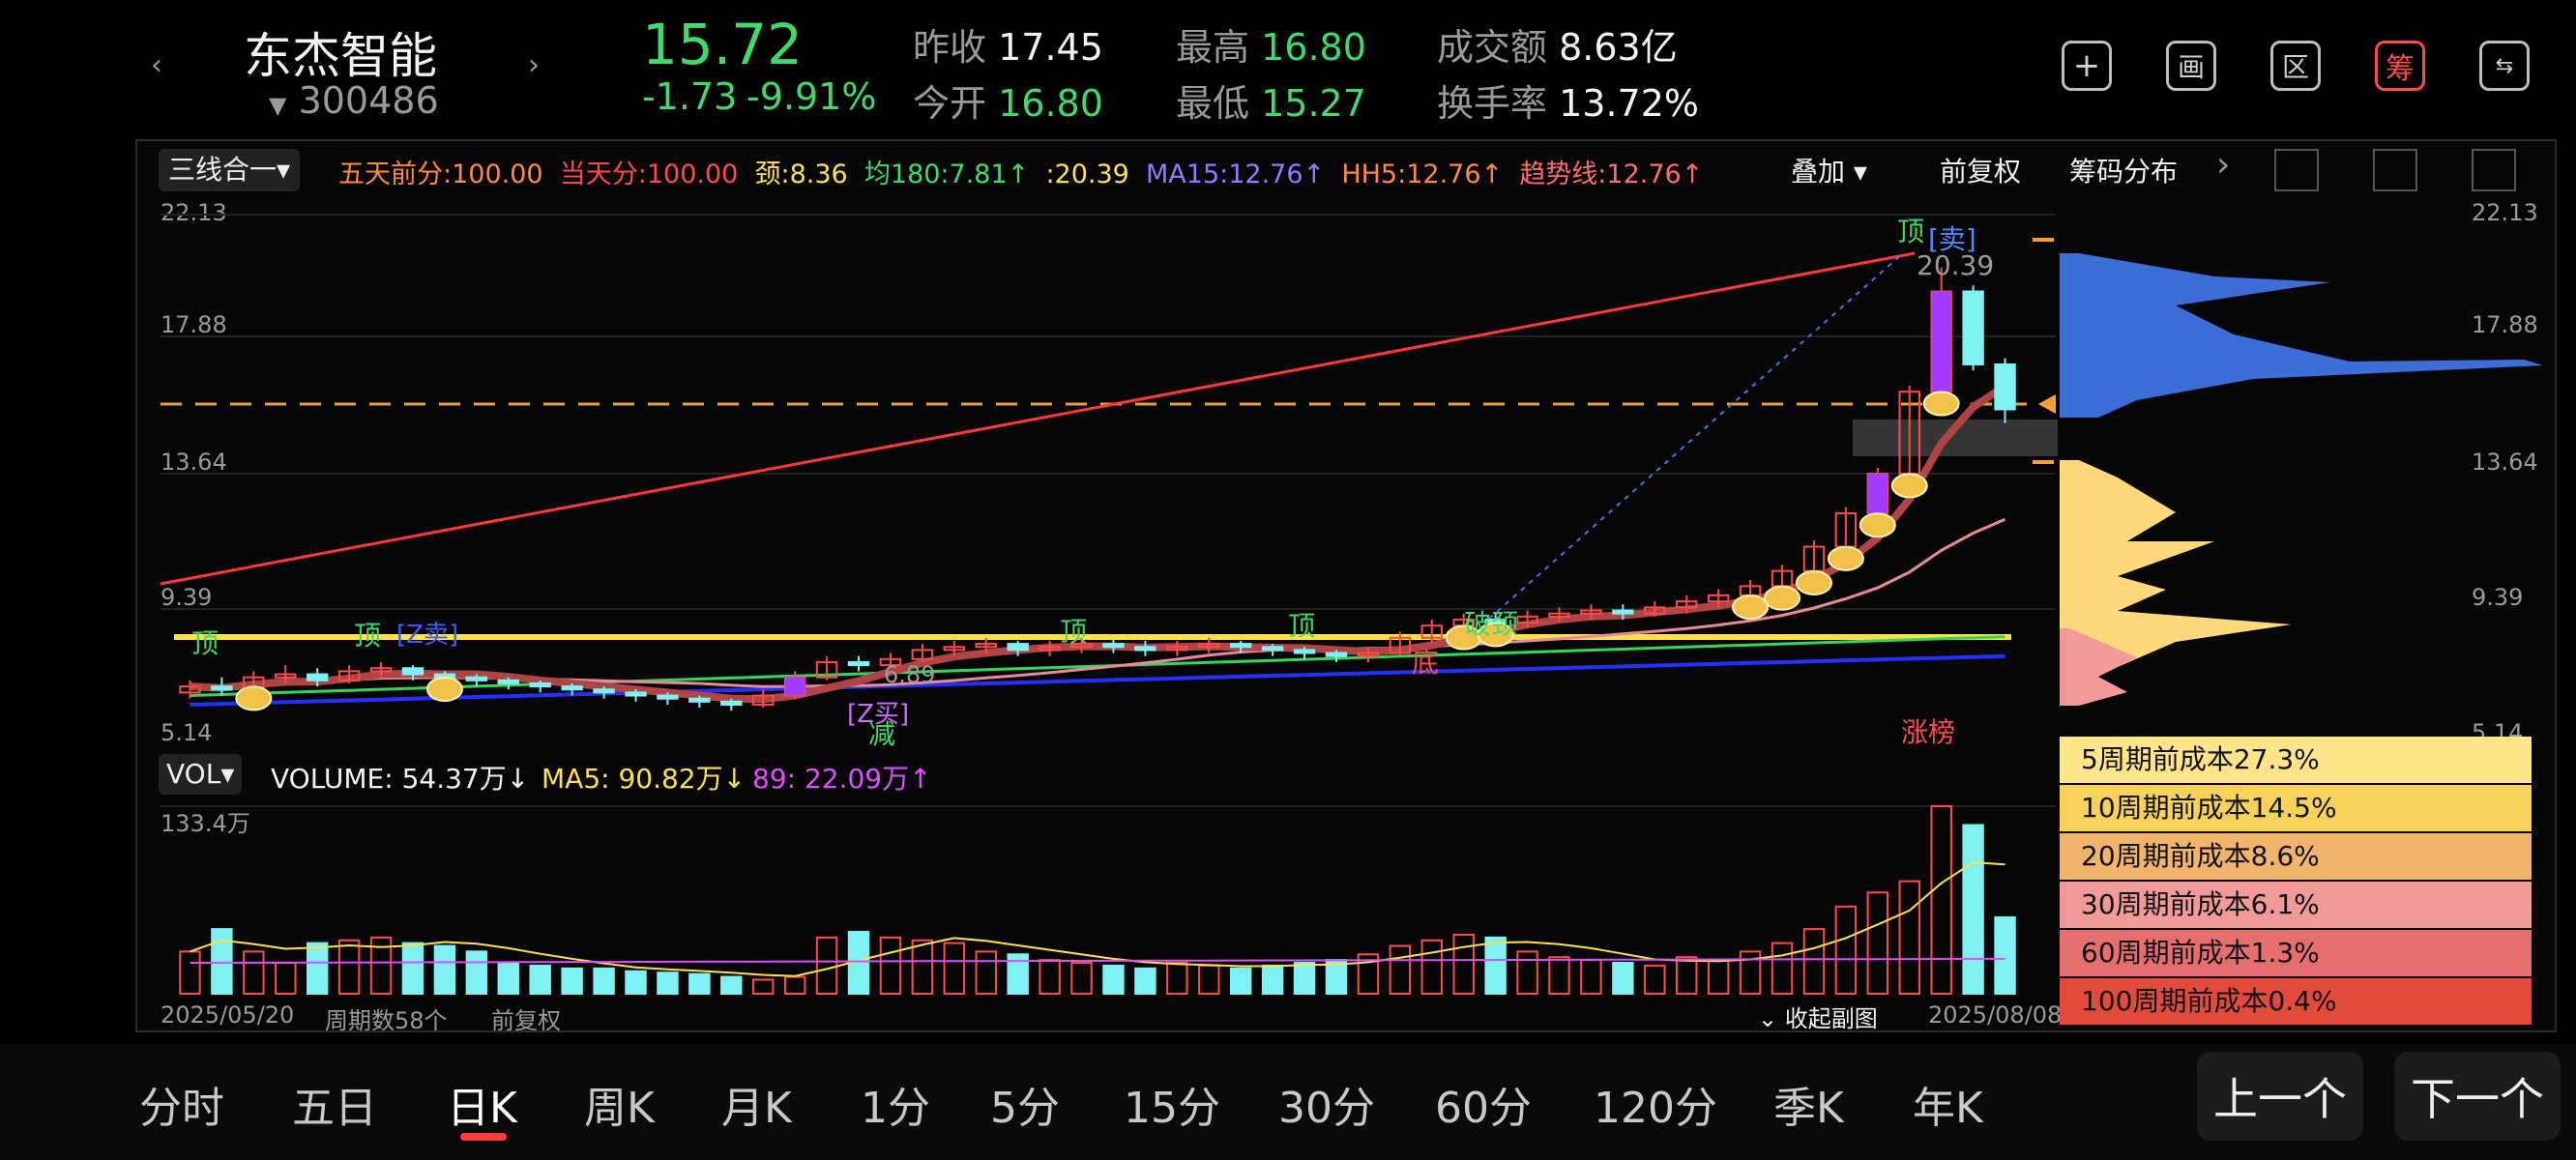  What do you see at coordinates (2494, 170) in the screenshot?
I see `chip-view-blue-icon` at bounding box center [2494, 170].